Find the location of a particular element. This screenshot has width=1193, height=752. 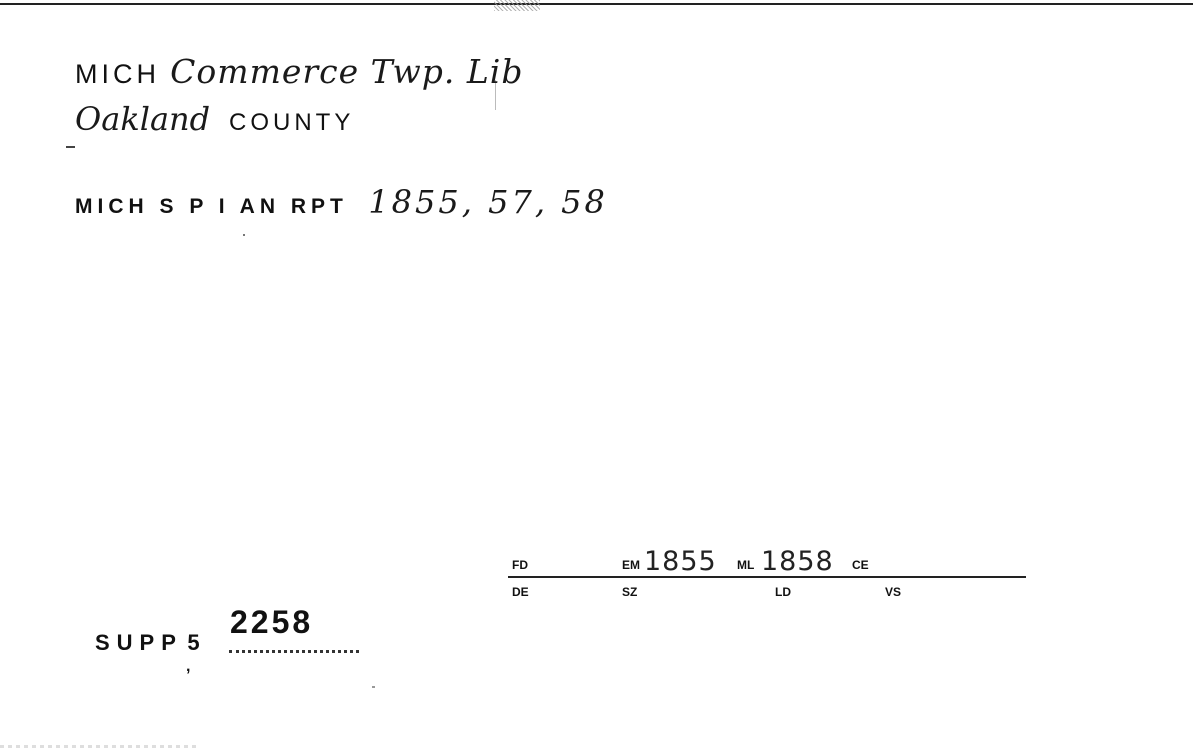

ce-label: CE is located at coordinates (860, 565).